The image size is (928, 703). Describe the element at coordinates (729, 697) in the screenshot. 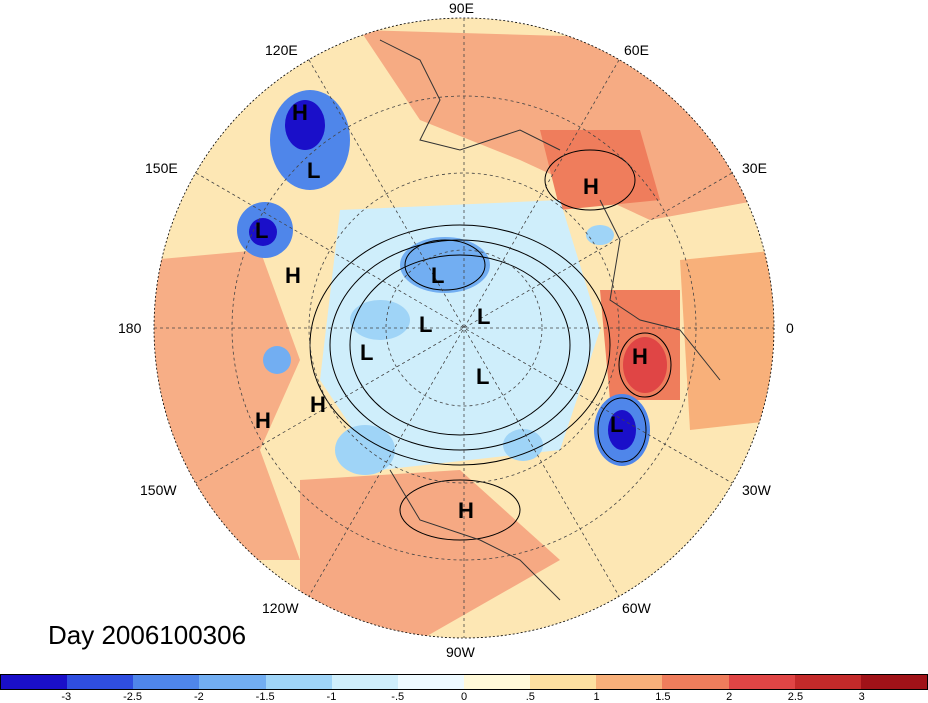

I see `colorbar-tick-label: 2` at that location.